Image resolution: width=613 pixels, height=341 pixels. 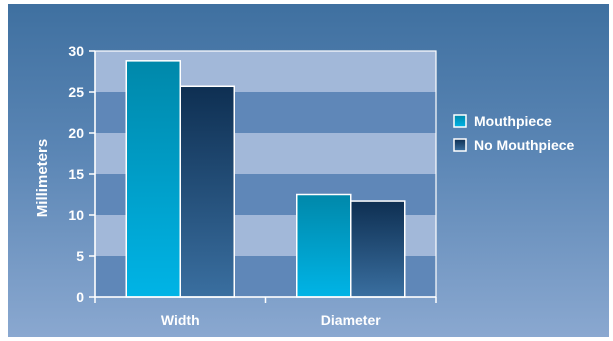 I want to click on y-tick-label: 15, so click(x=76, y=174).